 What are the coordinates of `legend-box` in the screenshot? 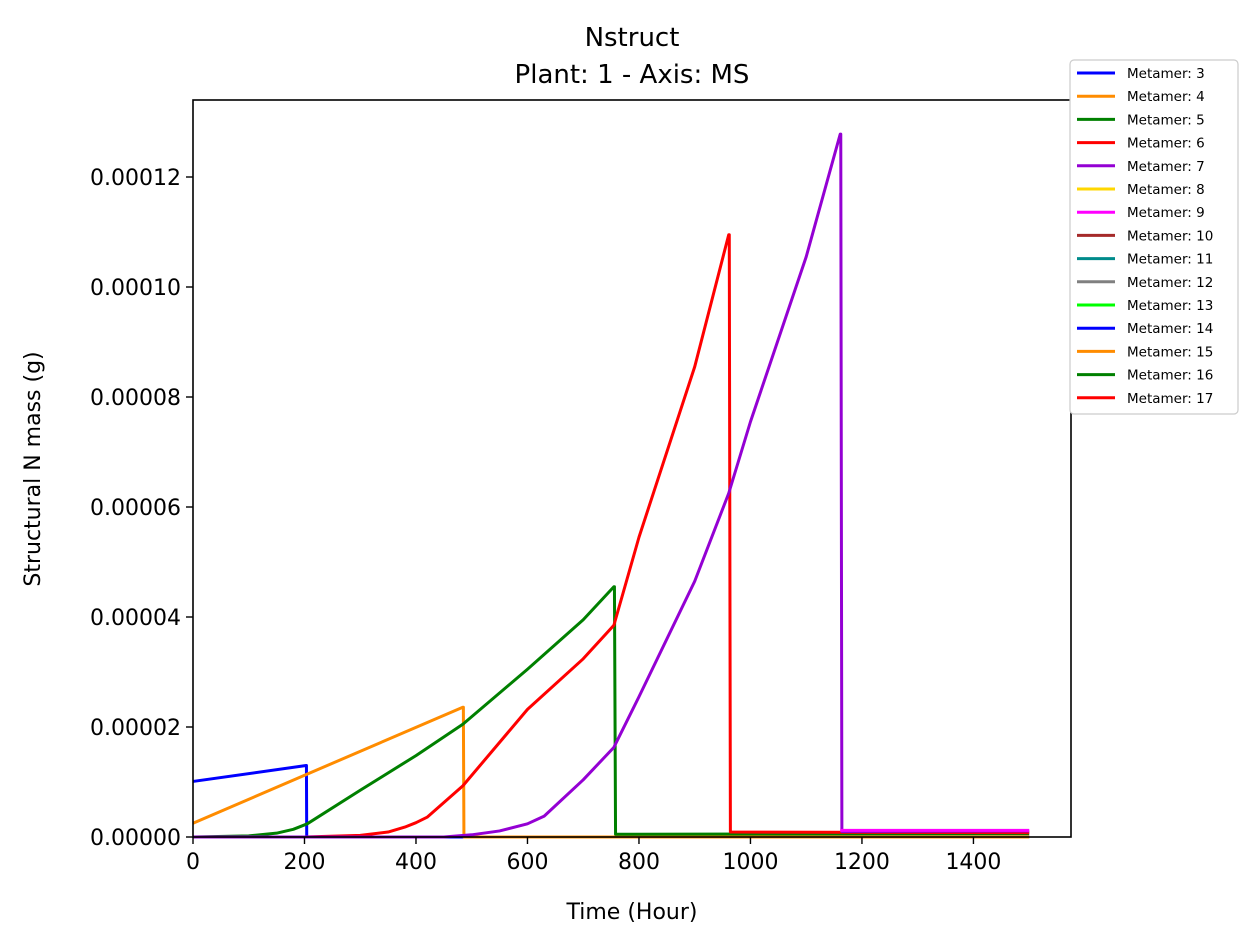 It's located at (1154, 237).